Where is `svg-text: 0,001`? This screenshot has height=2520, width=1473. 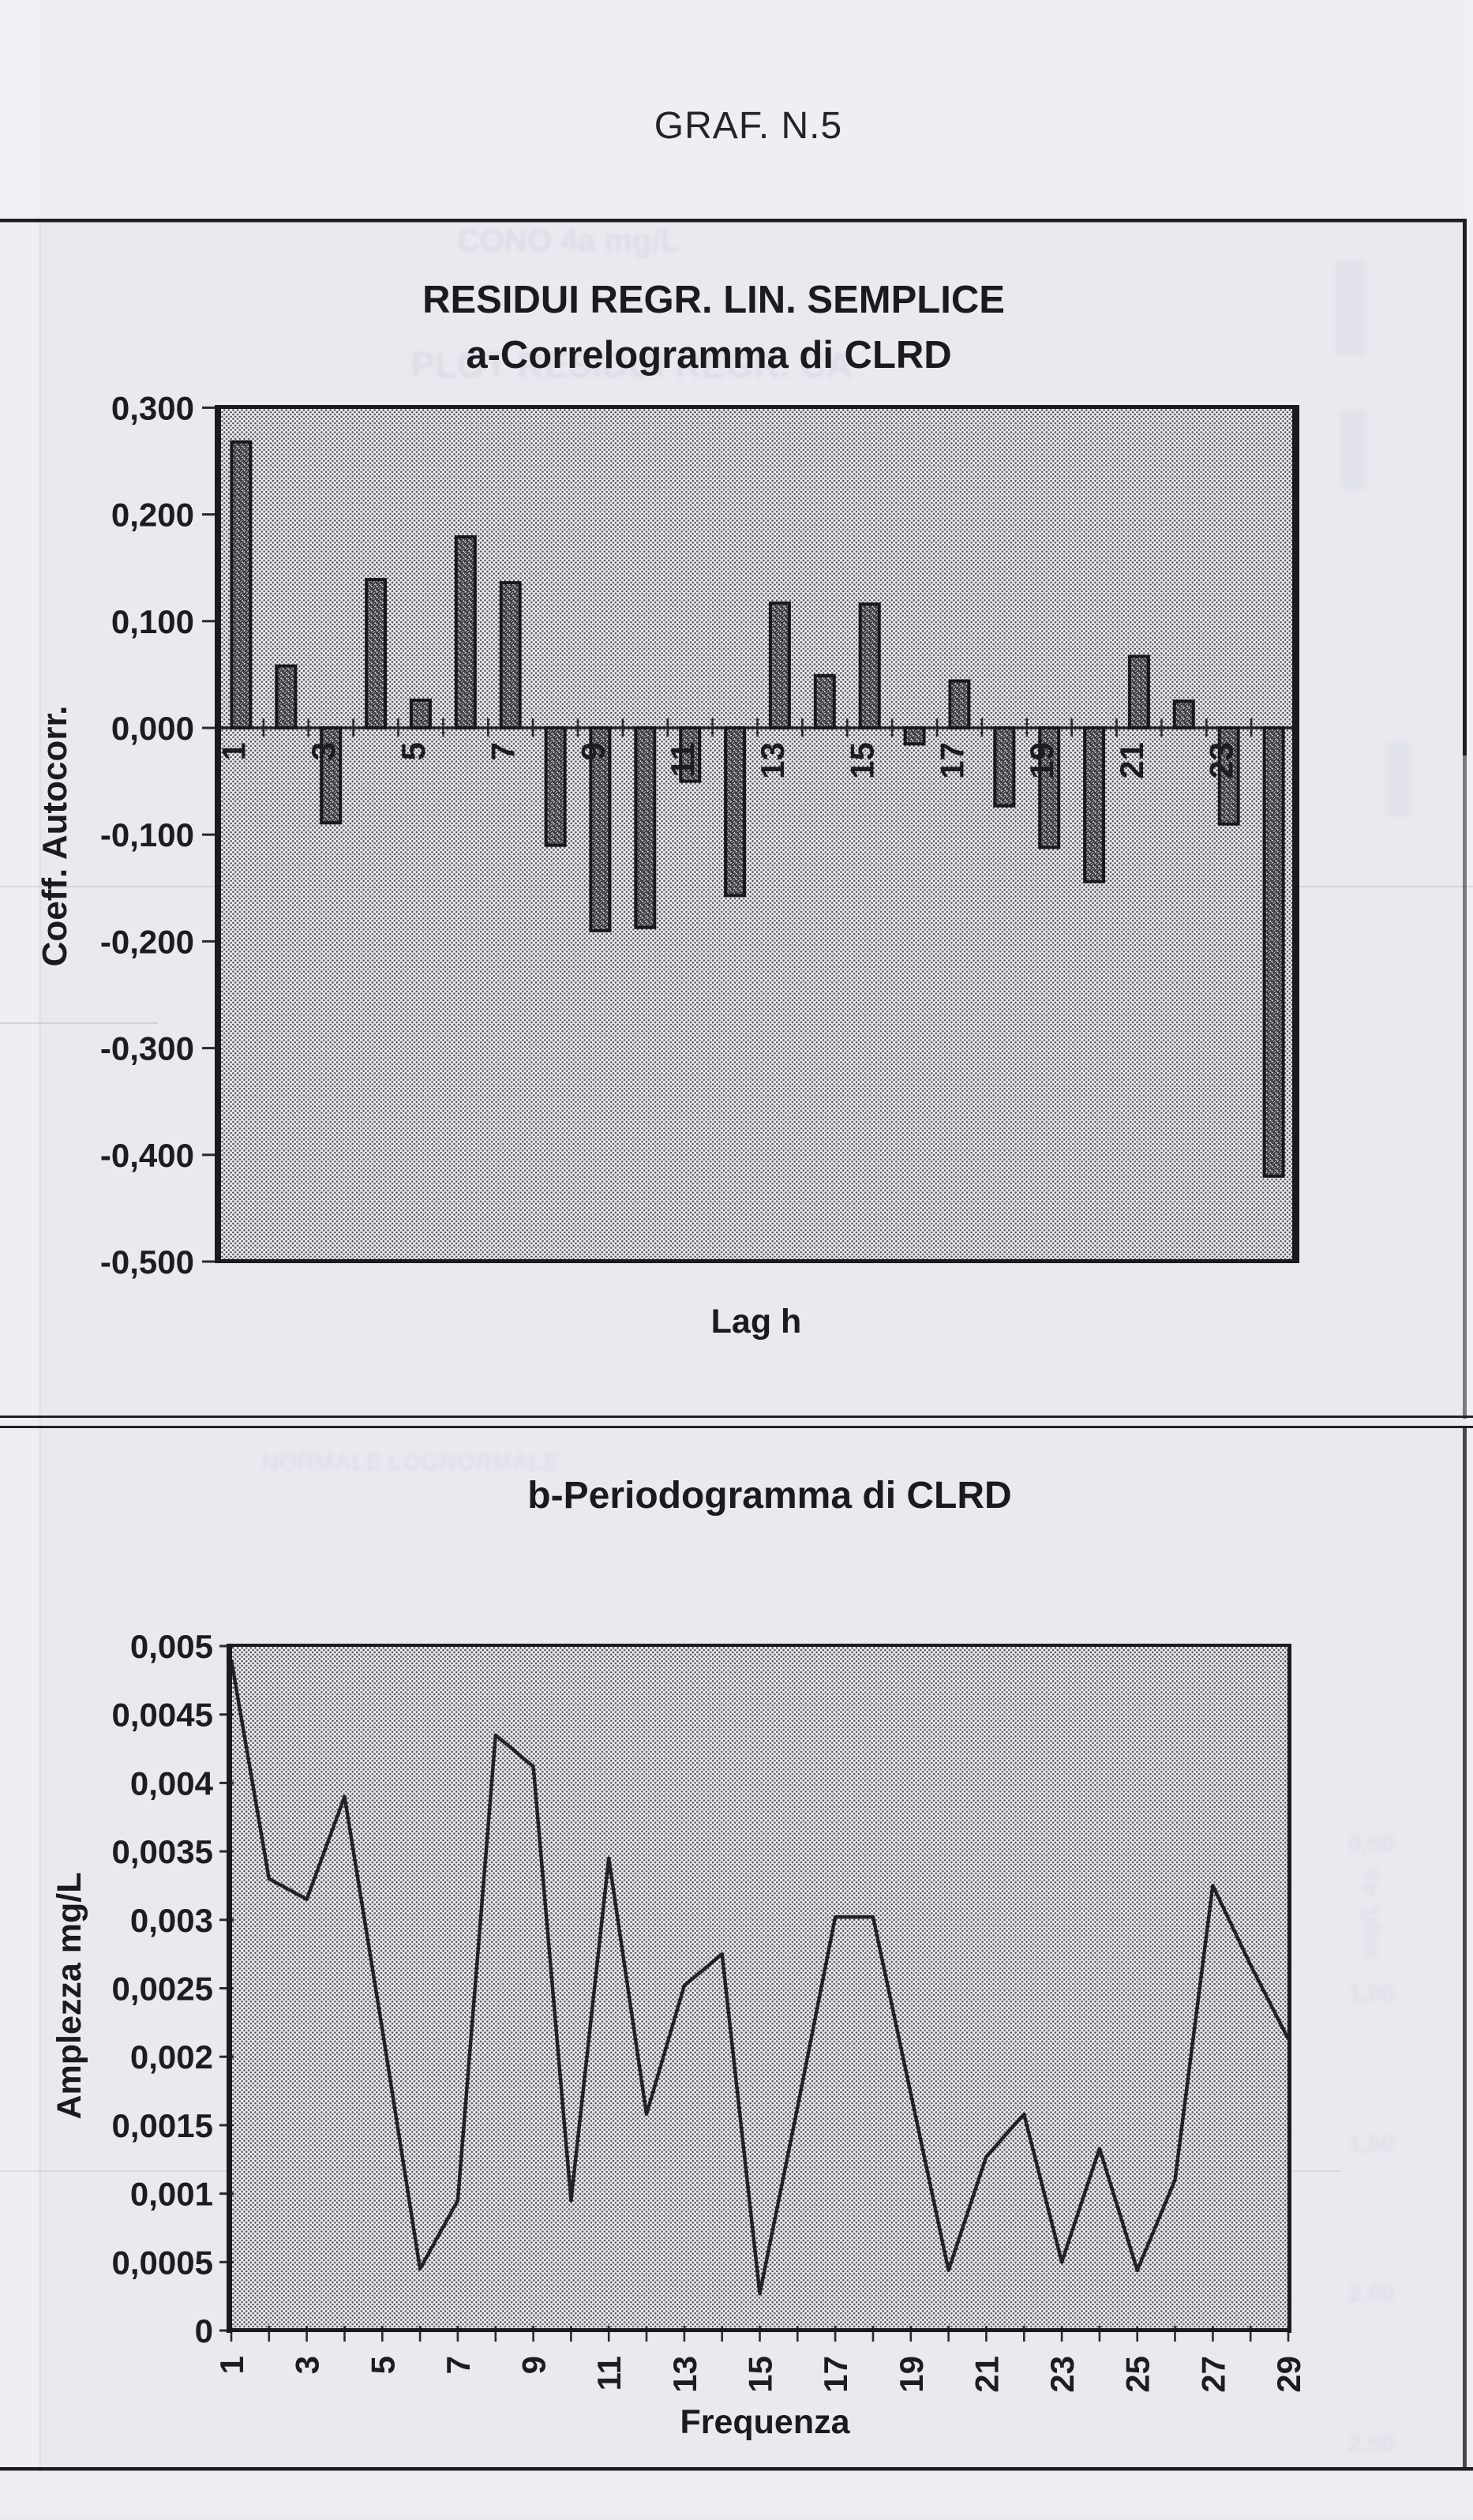 svg-text: 0,001 is located at coordinates (171, 2194).